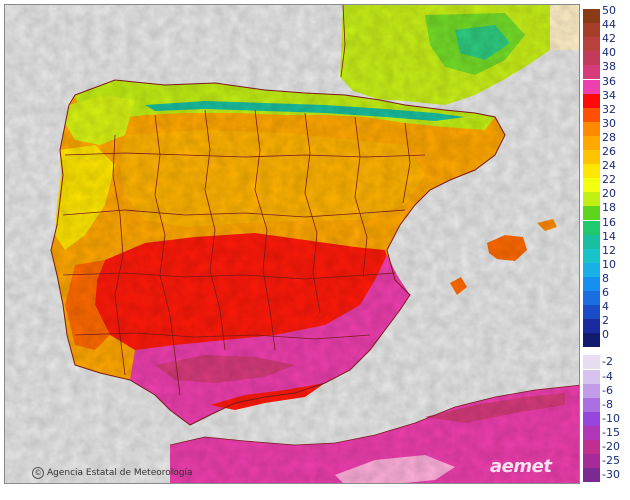 The width and height of the screenshot is (630, 500). Describe the element at coordinates (609, 81) in the screenshot. I see `legend-label: 36` at that location.